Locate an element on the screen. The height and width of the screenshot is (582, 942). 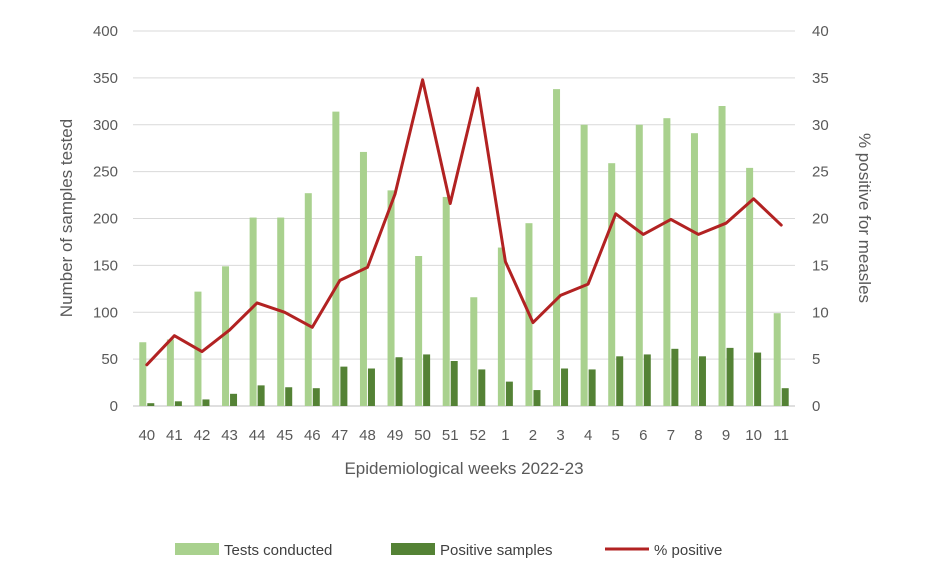
y-tick-label: 400 is located at coordinates (105, 31).